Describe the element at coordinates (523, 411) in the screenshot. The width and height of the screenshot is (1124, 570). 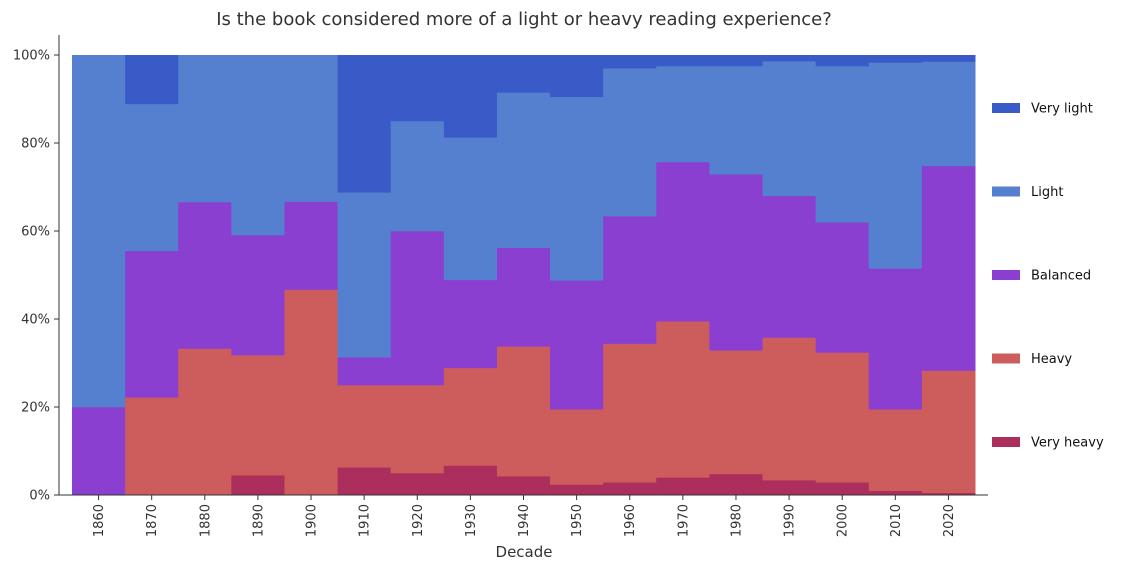
I see `bar-segment-1940-heavy` at that location.